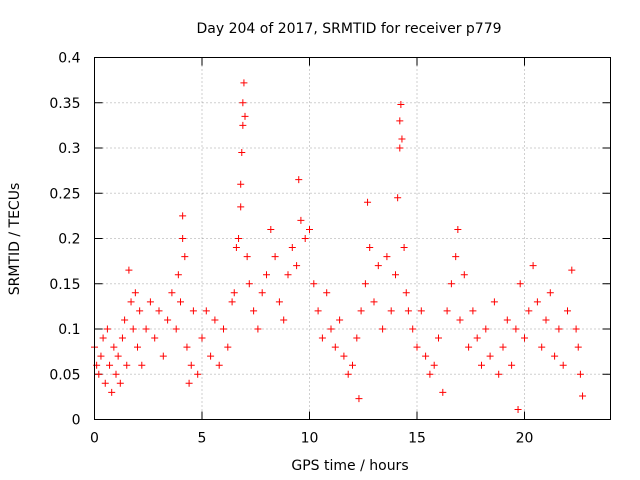 The height and width of the screenshot is (480, 640). What do you see at coordinates (76, 421) in the screenshot?
I see `y-tick-label: 0` at bounding box center [76, 421].